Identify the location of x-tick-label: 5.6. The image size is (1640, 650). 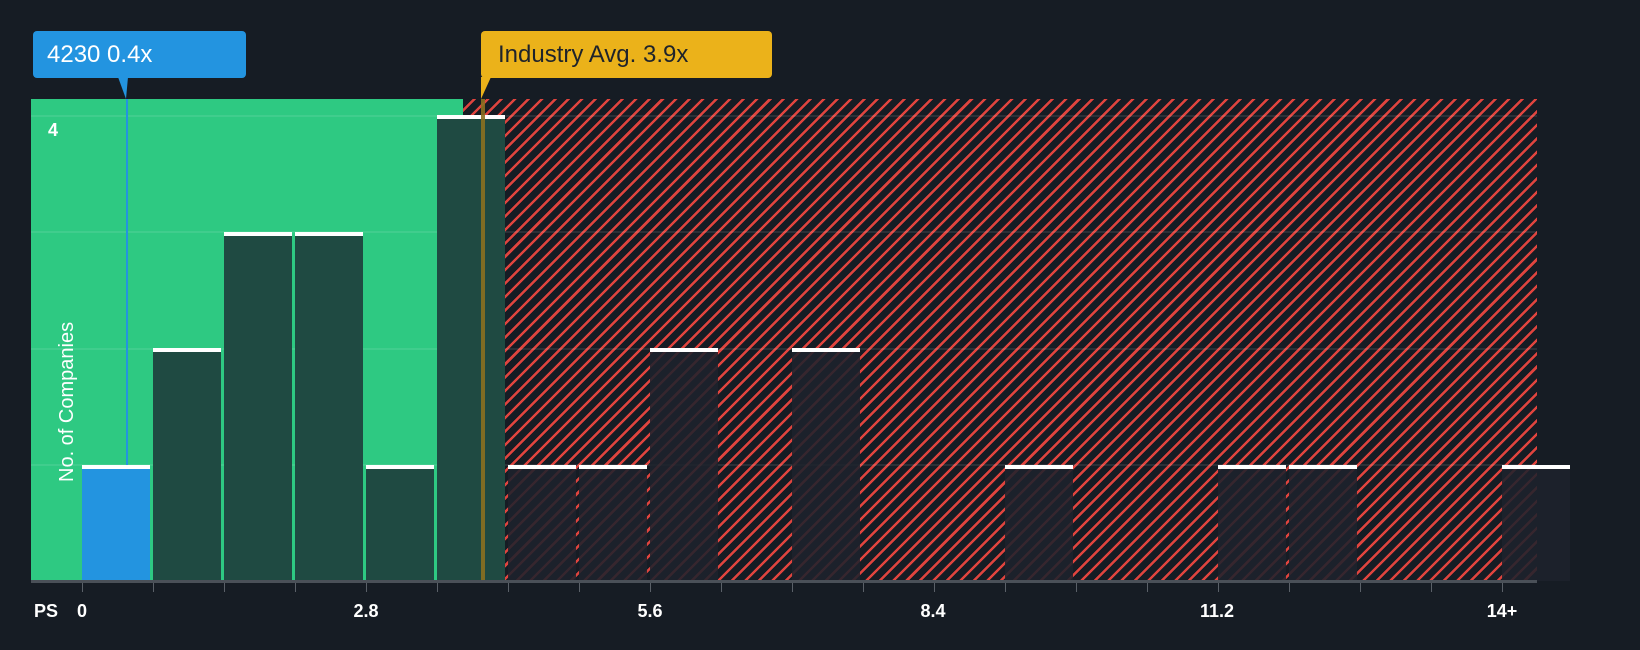
(650, 611).